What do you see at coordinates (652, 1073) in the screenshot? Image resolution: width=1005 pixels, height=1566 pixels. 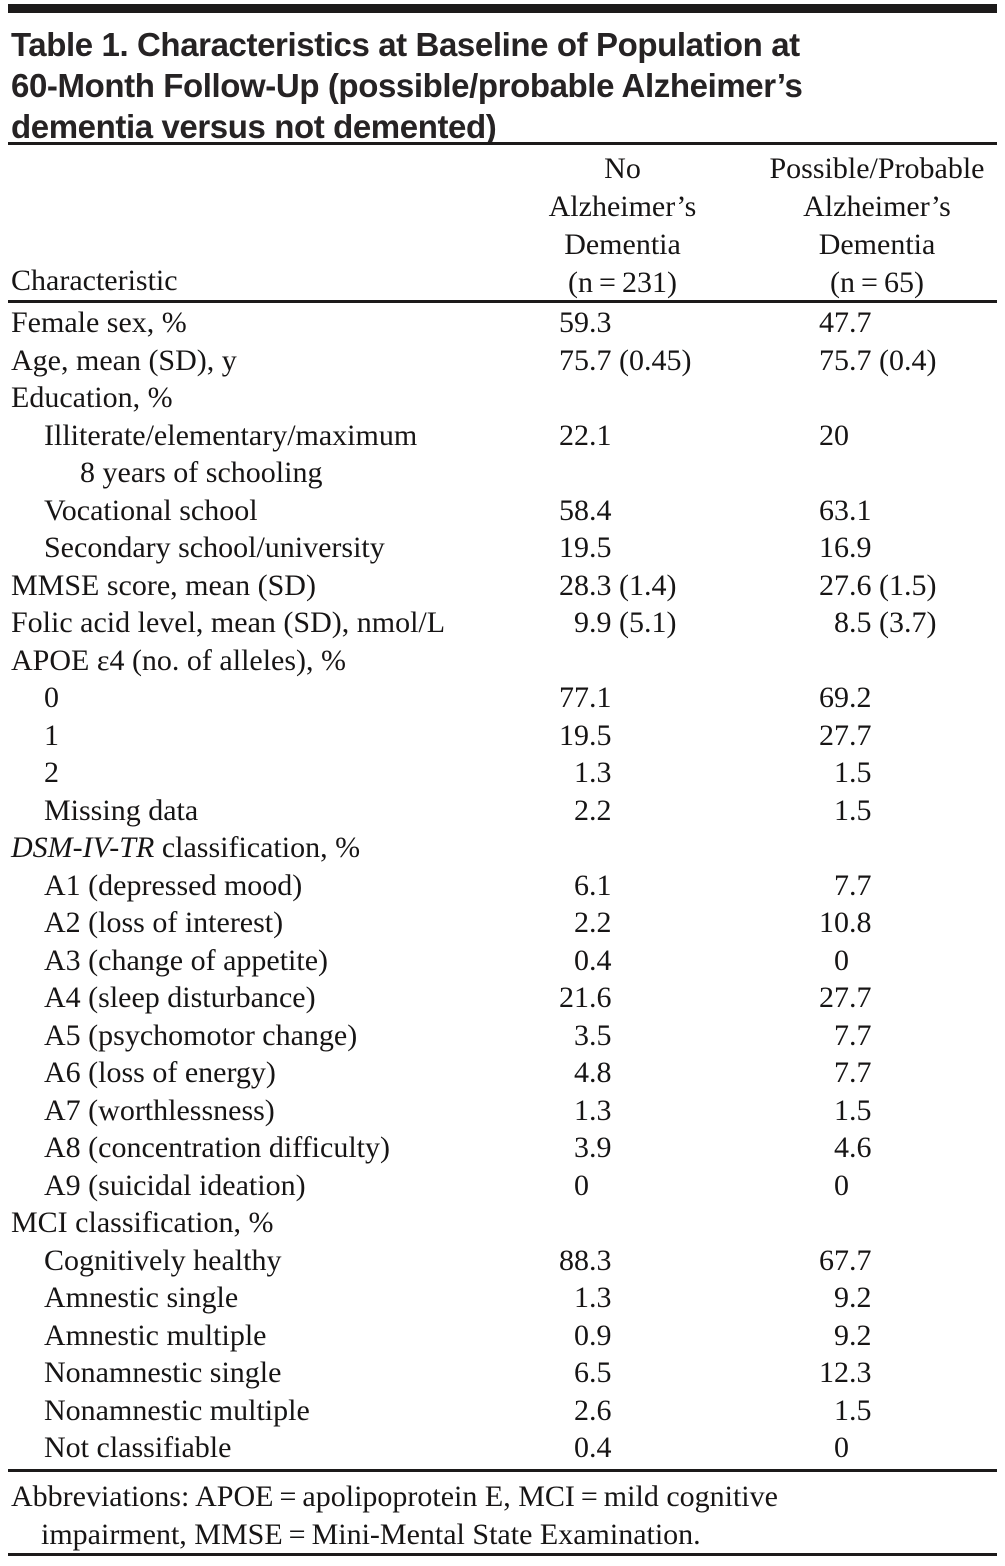 I see `value-no-alzheimers: 4.8` at bounding box center [652, 1073].